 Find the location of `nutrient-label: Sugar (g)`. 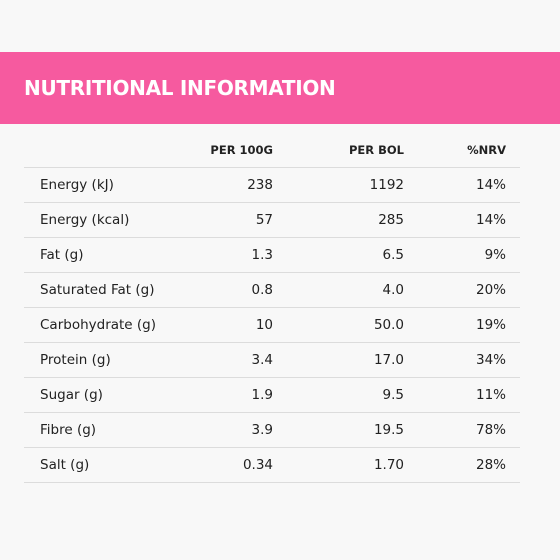

nutrient-label: Sugar (g) is located at coordinates (71, 395).